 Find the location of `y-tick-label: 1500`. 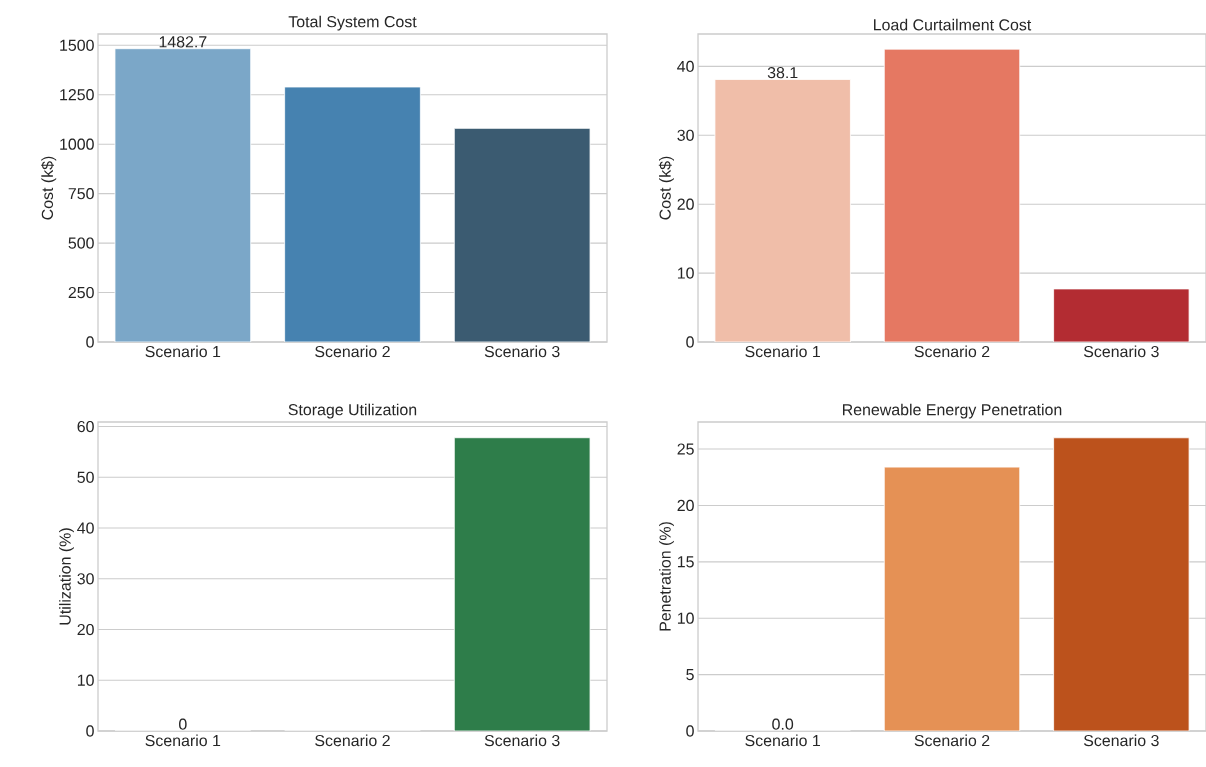

y-tick-label: 1500 is located at coordinates (77, 45).